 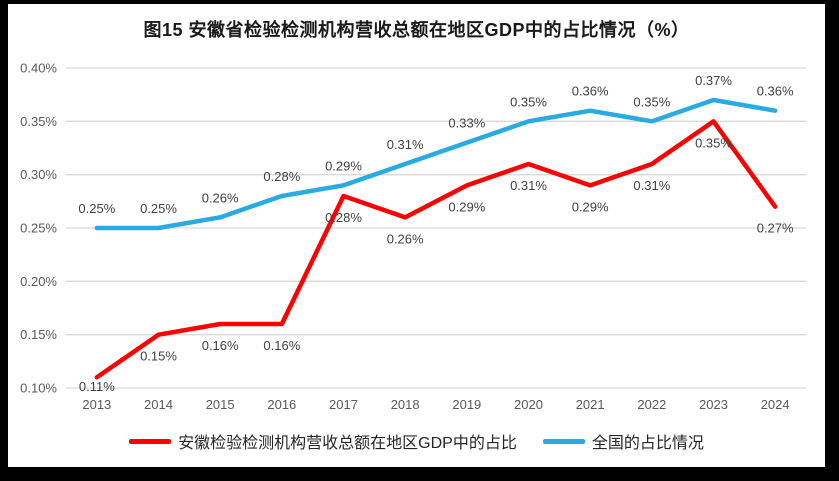 What do you see at coordinates (590, 404) in the screenshot?
I see `x-tick-label: 2021` at bounding box center [590, 404].